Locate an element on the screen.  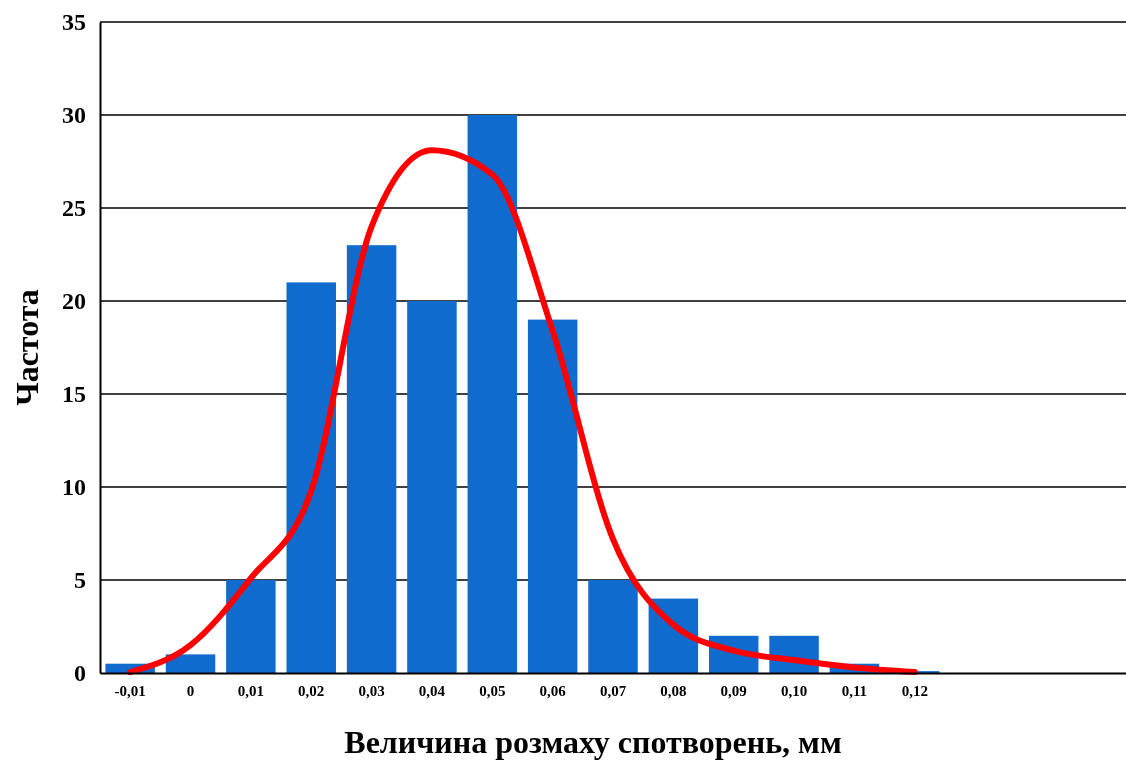
x-tick-label: 0 is located at coordinates (190, 690).